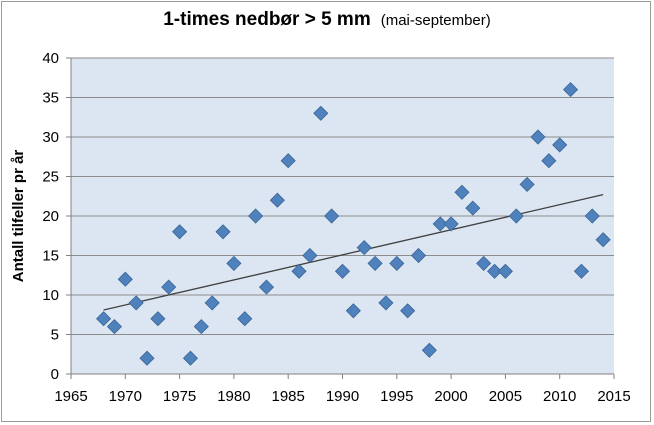 Image resolution: width=654 pixels, height=425 pixels. What do you see at coordinates (18, 216) in the screenshot?
I see `y-axis-label: Antall tilfeller pr år` at bounding box center [18, 216].